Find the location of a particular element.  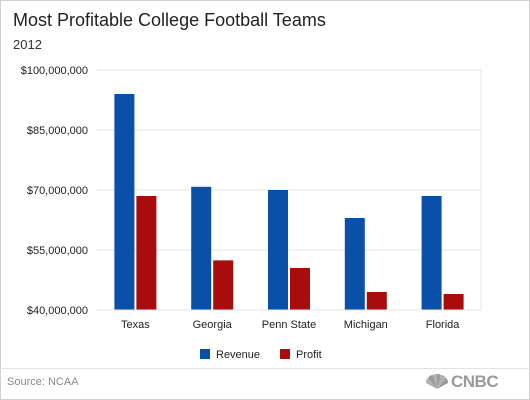

bar-profit-penn-state is located at coordinates (300, 289).